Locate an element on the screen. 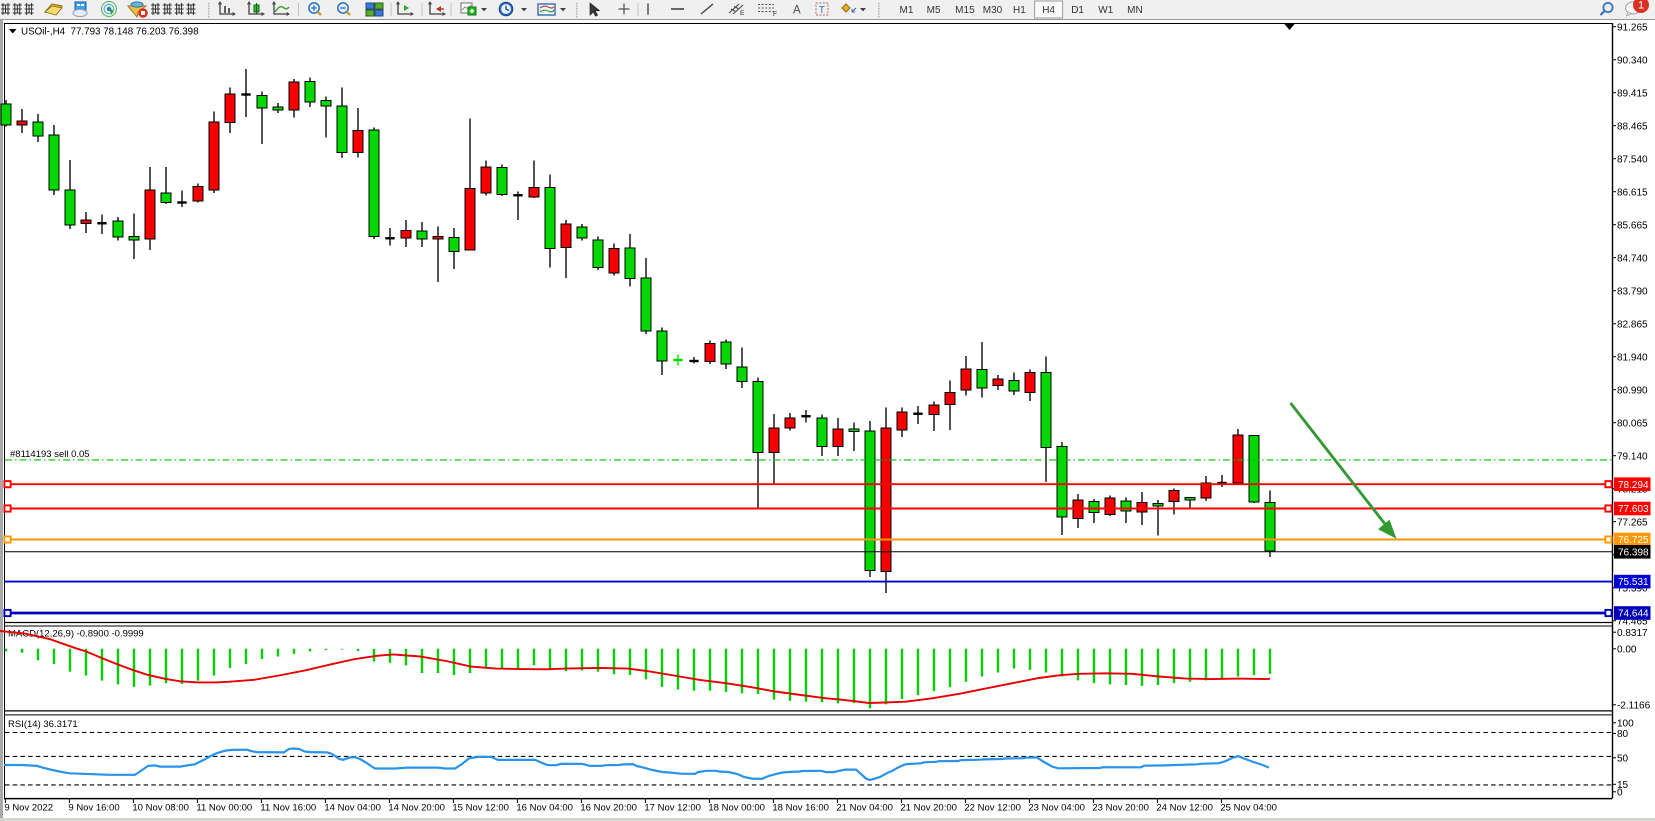 The width and height of the screenshot is (1655, 821). svg-text: 90.340 is located at coordinates (1632, 60).